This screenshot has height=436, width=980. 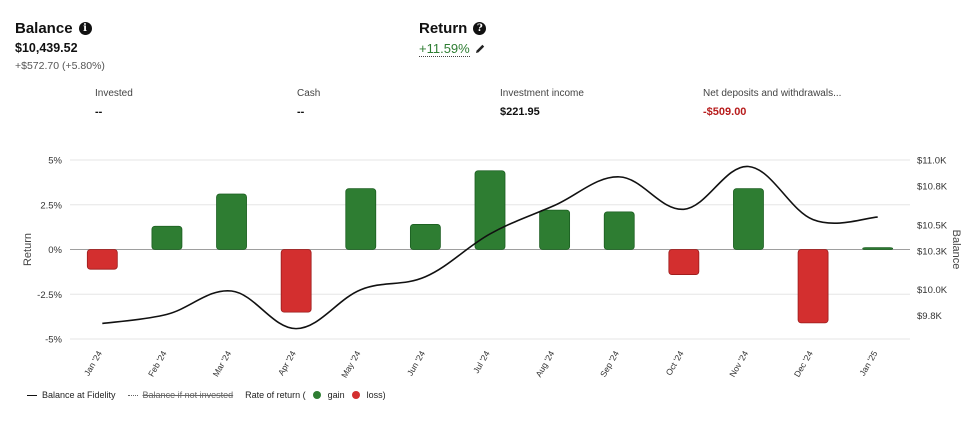 I want to click on metric-label: Investment income, so click(x=542, y=93).